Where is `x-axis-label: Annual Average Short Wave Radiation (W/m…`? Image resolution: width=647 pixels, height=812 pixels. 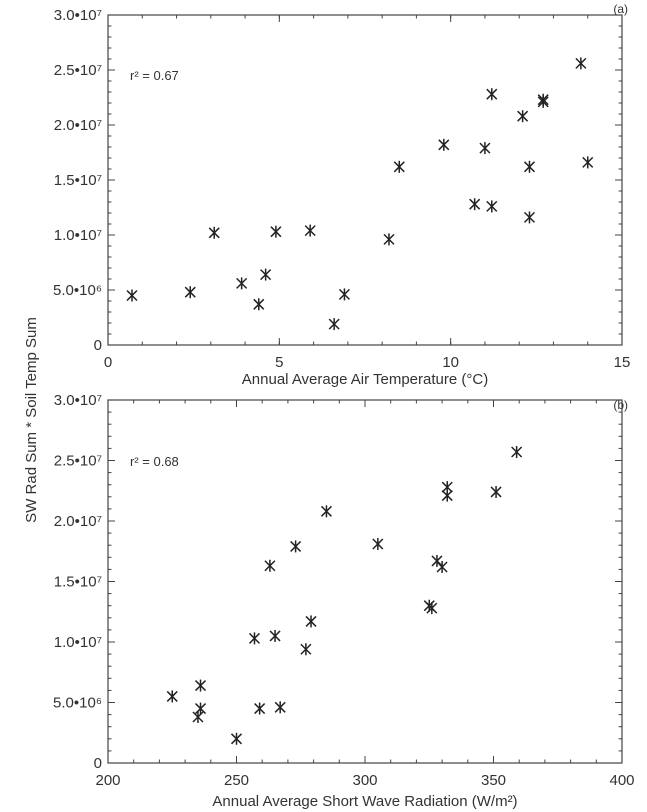
x-axis-label: Annual Average Short Wave Radiation (W/m… is located at coordinates (364, 801).